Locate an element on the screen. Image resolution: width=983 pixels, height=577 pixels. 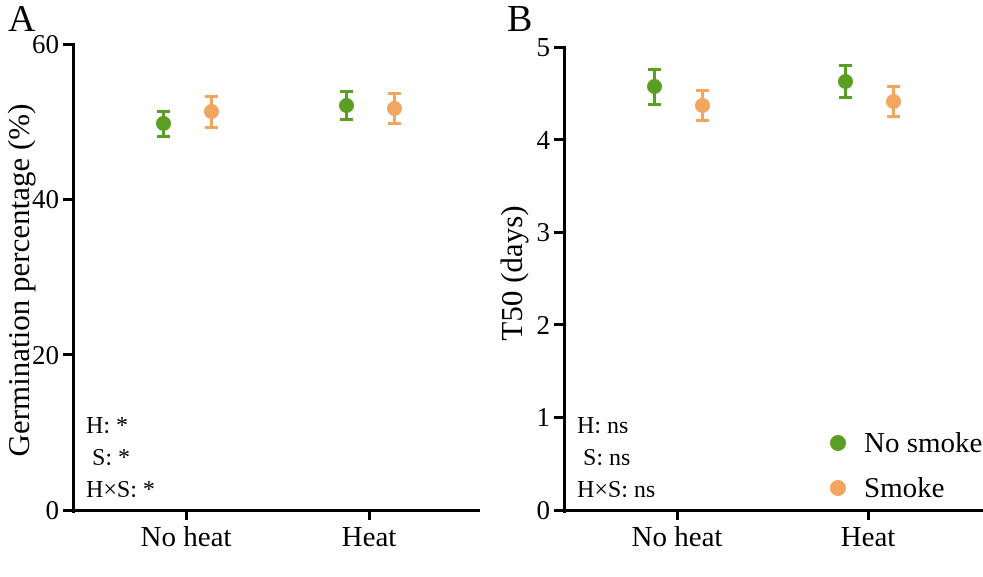
legend-item-no-smoke: No smoke is located at coordinates (906, 443).